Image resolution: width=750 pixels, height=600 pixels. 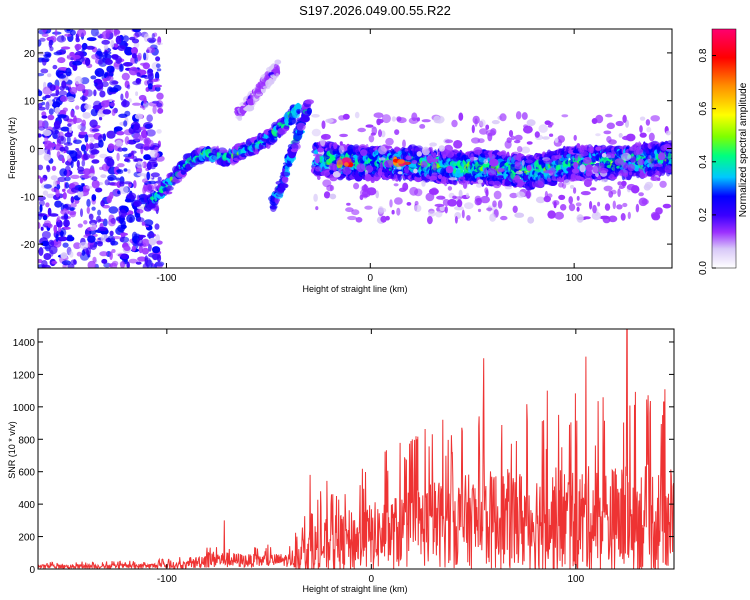 What do you see at coordinates (574, 278) in the screenshot?
I see `spectrogram-x-tick-label: 100` at bounding box center [574, 278].